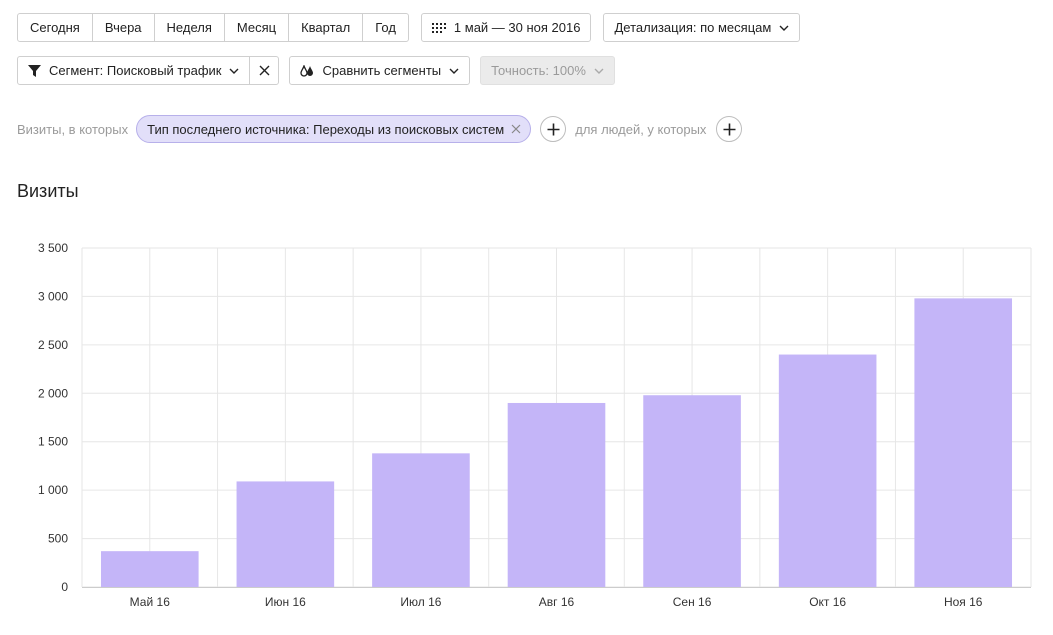 Image resolution: width=1053 pixels, height=635 pixels. What do you see at coordinates (557, 602) in the screenshot?
I see `x-tick-label: Авг 16` at bounding box center [557, 602].